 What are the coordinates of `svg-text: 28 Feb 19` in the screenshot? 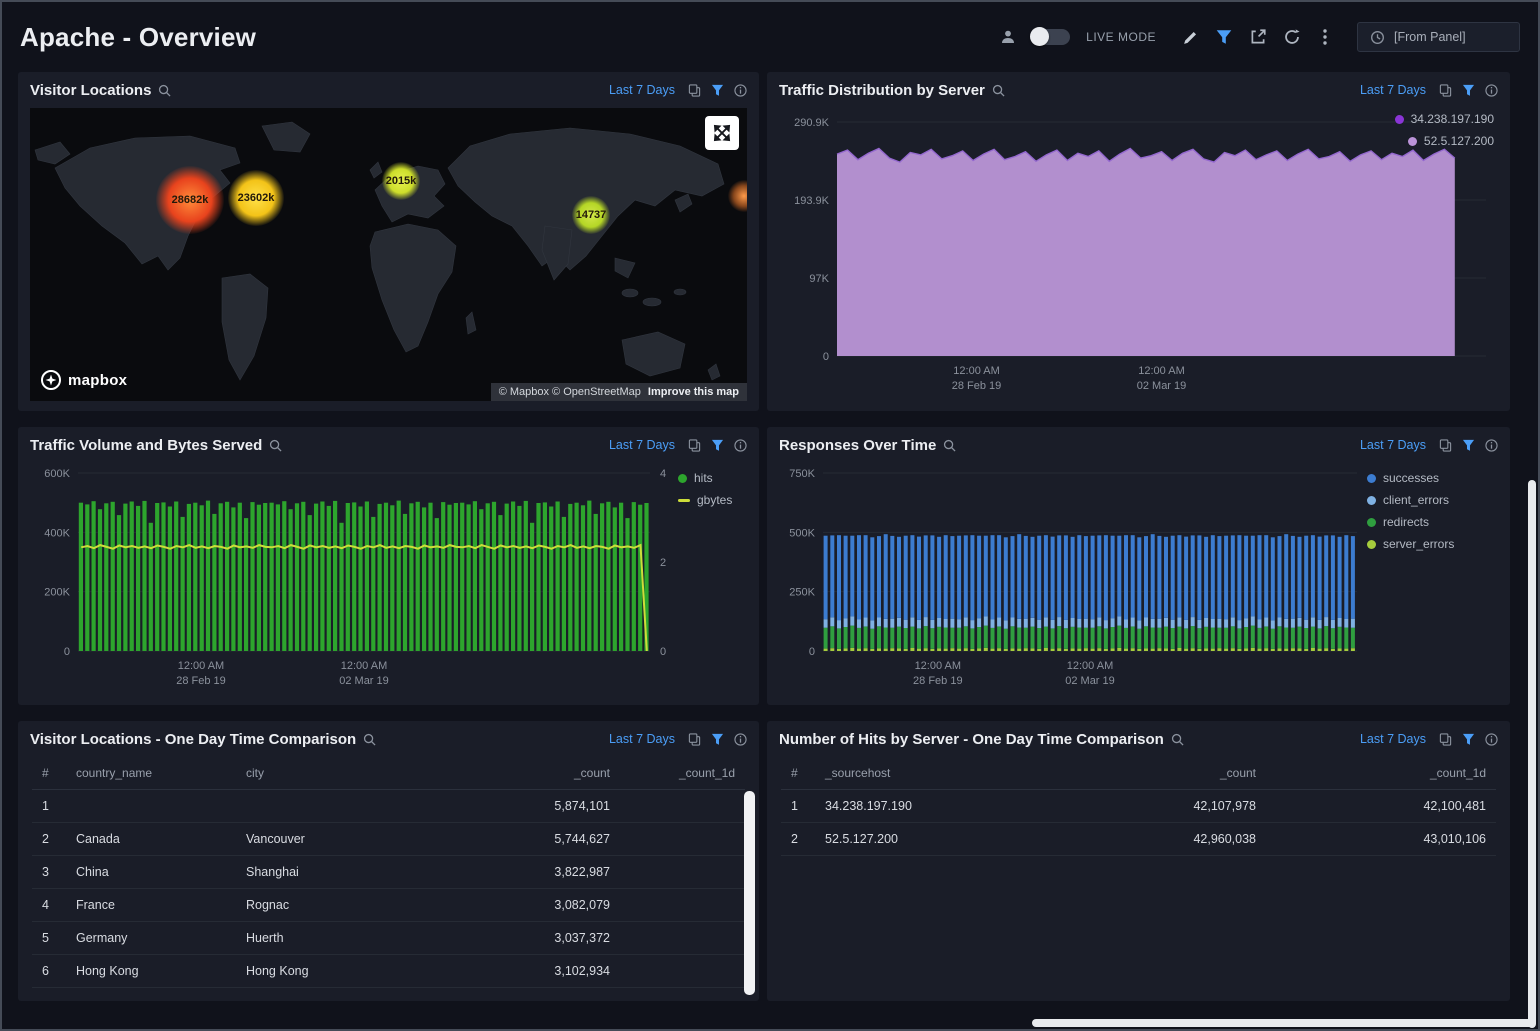 It's located at (938, 681).